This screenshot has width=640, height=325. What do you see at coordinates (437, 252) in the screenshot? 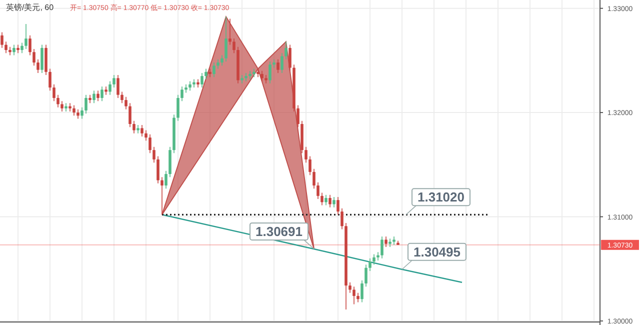
I see `data-label: 1.30495` at bounding box center [437, 252].